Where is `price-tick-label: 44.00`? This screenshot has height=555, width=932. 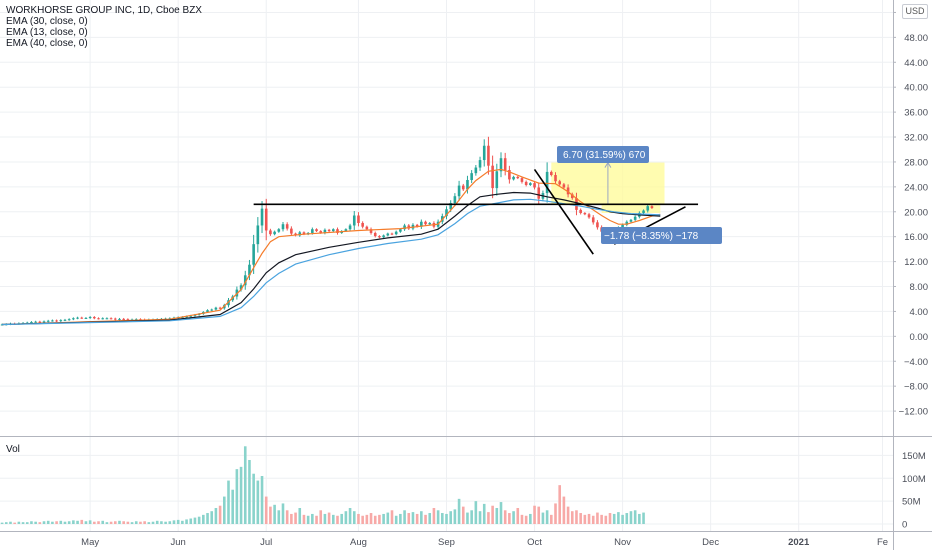
price-tick-label: 44.00 is located at coordinates (916, 63).